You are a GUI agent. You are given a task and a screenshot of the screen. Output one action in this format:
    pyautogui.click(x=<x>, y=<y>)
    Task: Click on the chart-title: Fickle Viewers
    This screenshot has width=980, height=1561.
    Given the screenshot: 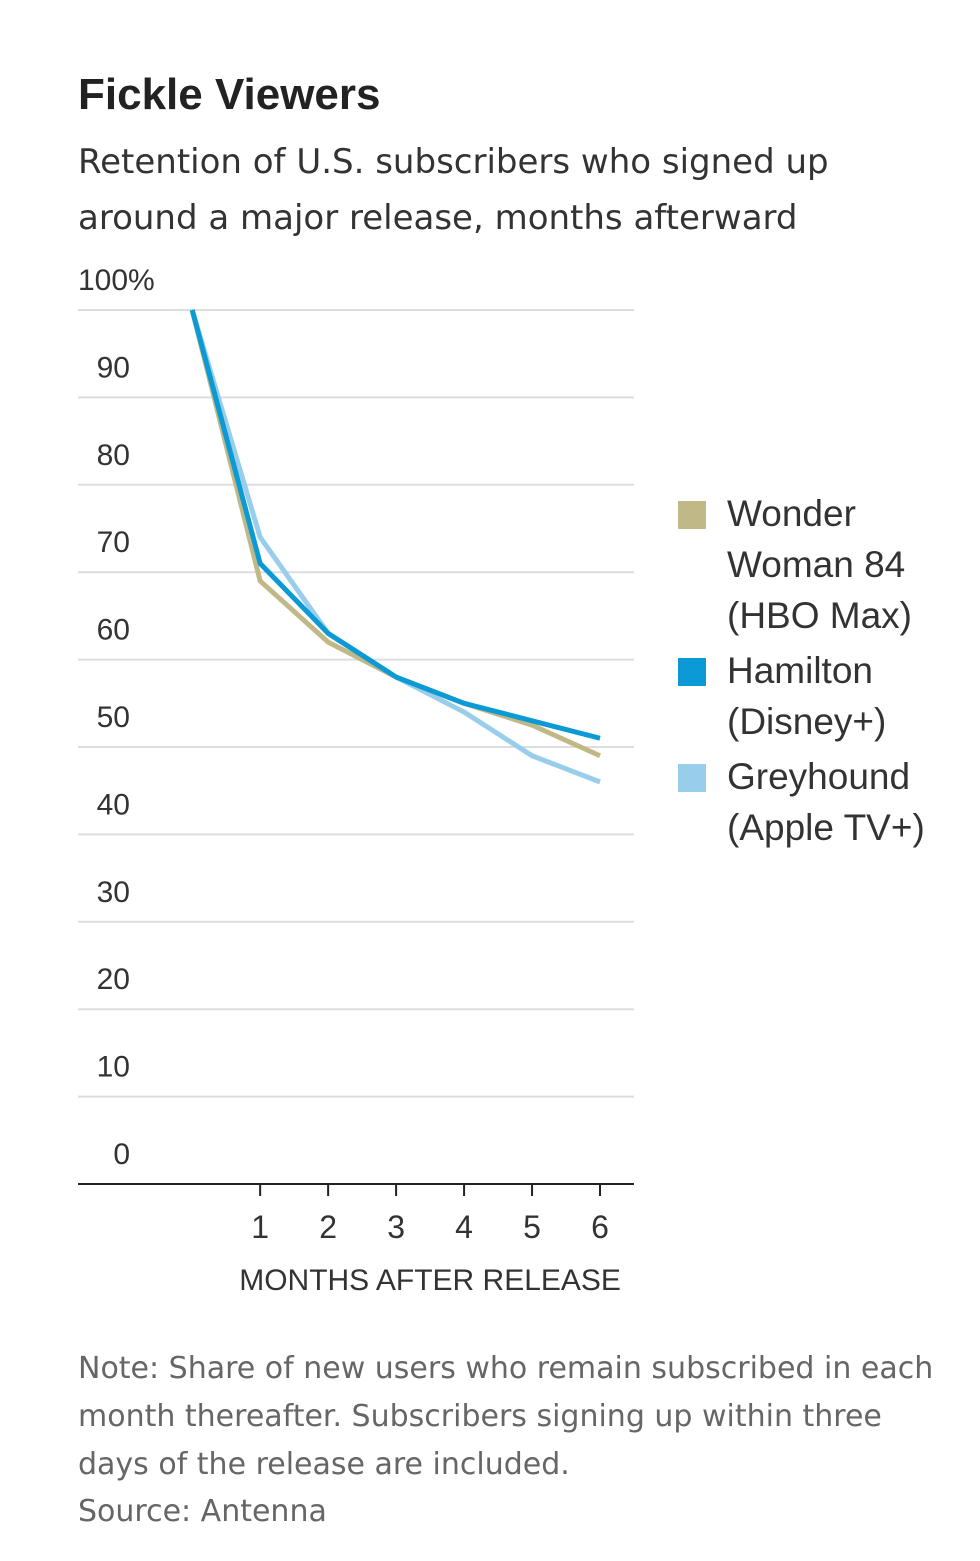 What is the action you would take?
    pyautogui.click(x=229, y=94)
    